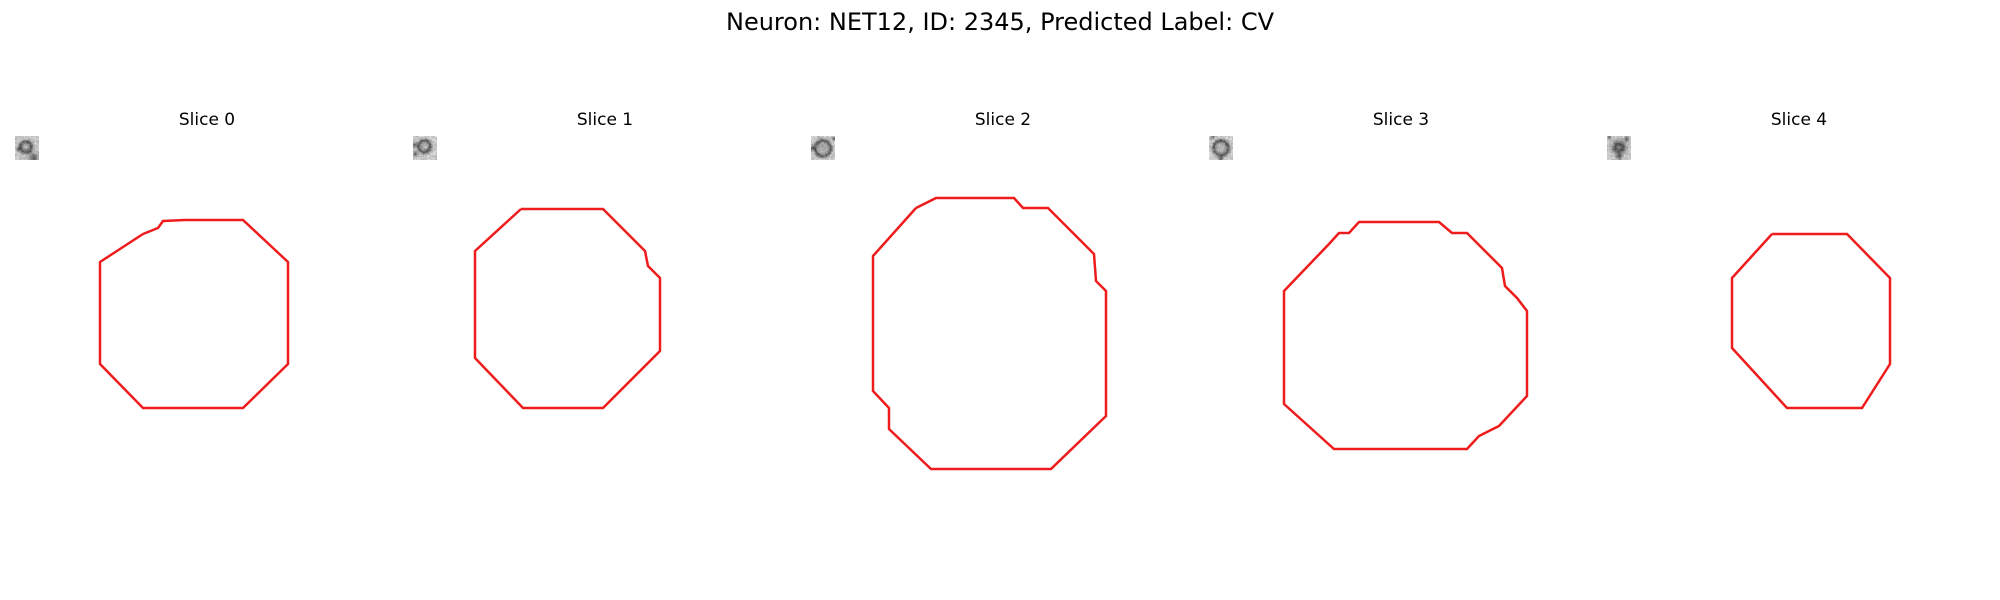  I want to click on slice-title-4: Slice 4, so click(1799, 120).